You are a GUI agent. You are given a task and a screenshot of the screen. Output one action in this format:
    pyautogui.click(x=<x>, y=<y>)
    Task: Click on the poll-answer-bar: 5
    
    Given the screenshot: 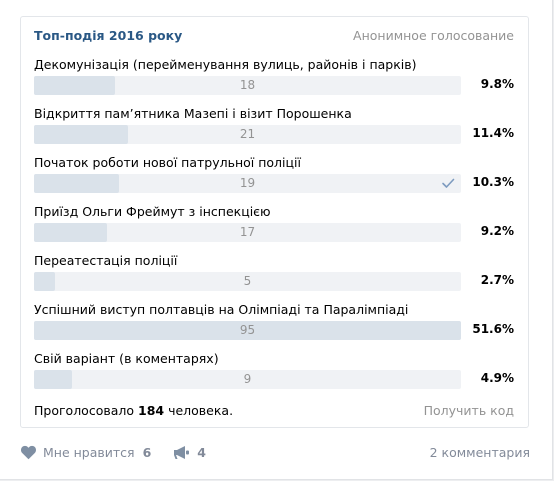 What is the action you would take?
    pyautogui.click(x=247, y=281)
    